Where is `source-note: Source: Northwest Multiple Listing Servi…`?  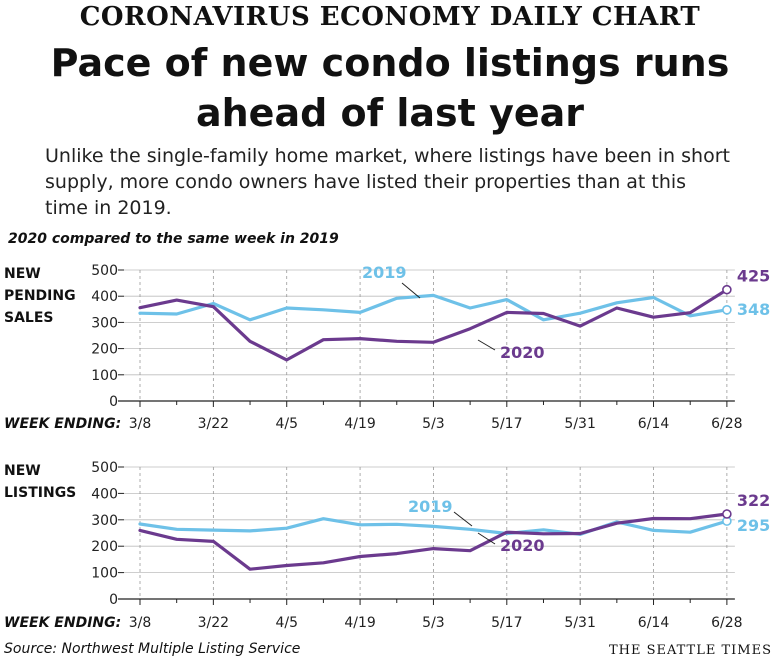 source-note: Source: Northwest Multiple Listing Servi… is located at coordinates (152, 649).